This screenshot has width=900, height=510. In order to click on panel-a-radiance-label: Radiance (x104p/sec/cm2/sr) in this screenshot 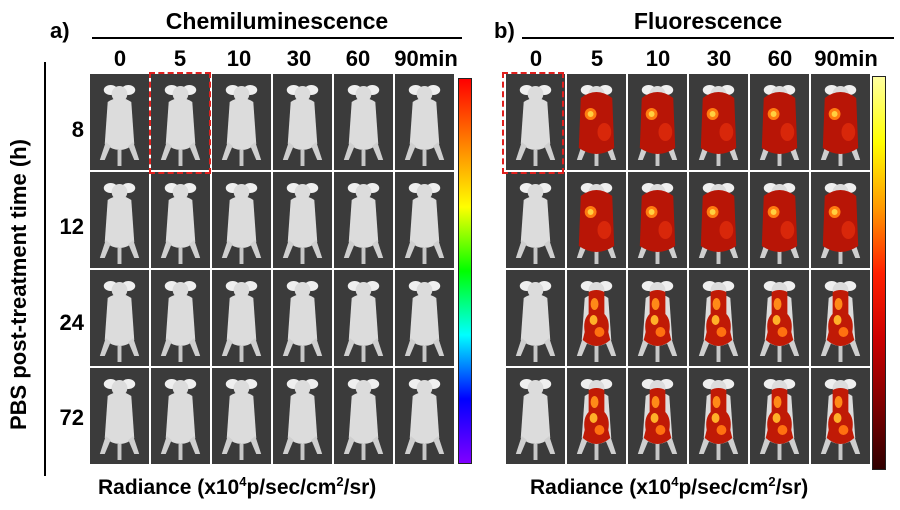, I will do `click(237, 487)`.